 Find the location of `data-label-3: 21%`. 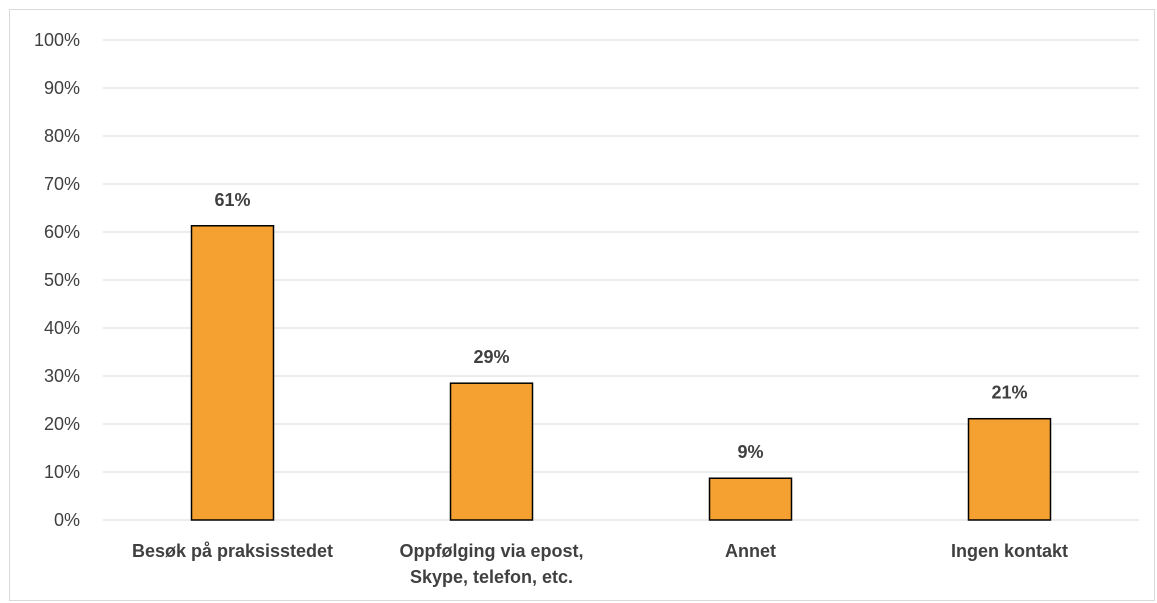

data-label-3: 21% is located at coordinates (1009, 393).